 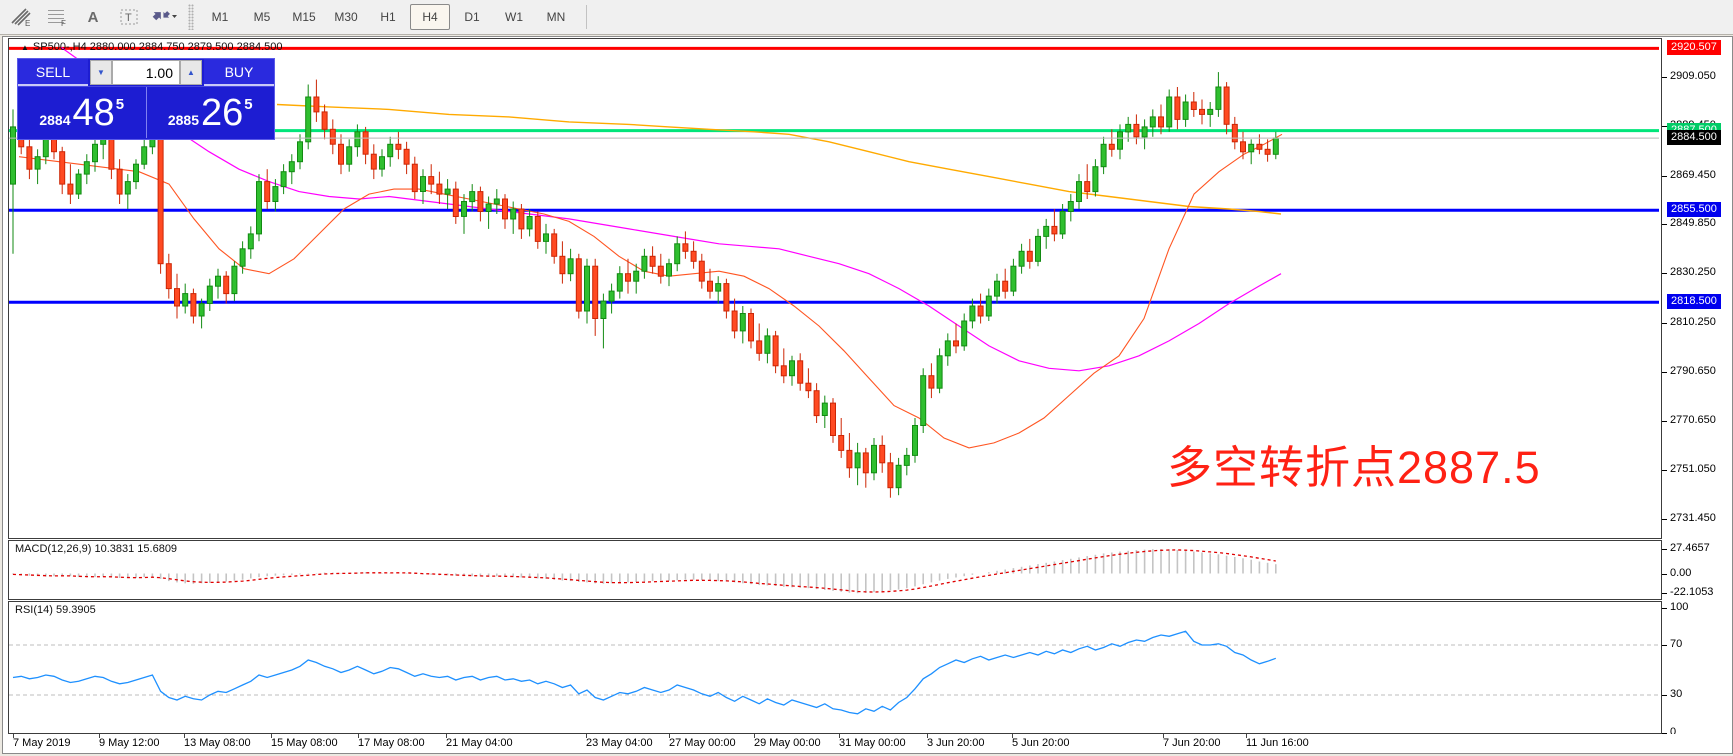 I want to click on timeframe-button-h1: H1, so click(x=388, y=17).